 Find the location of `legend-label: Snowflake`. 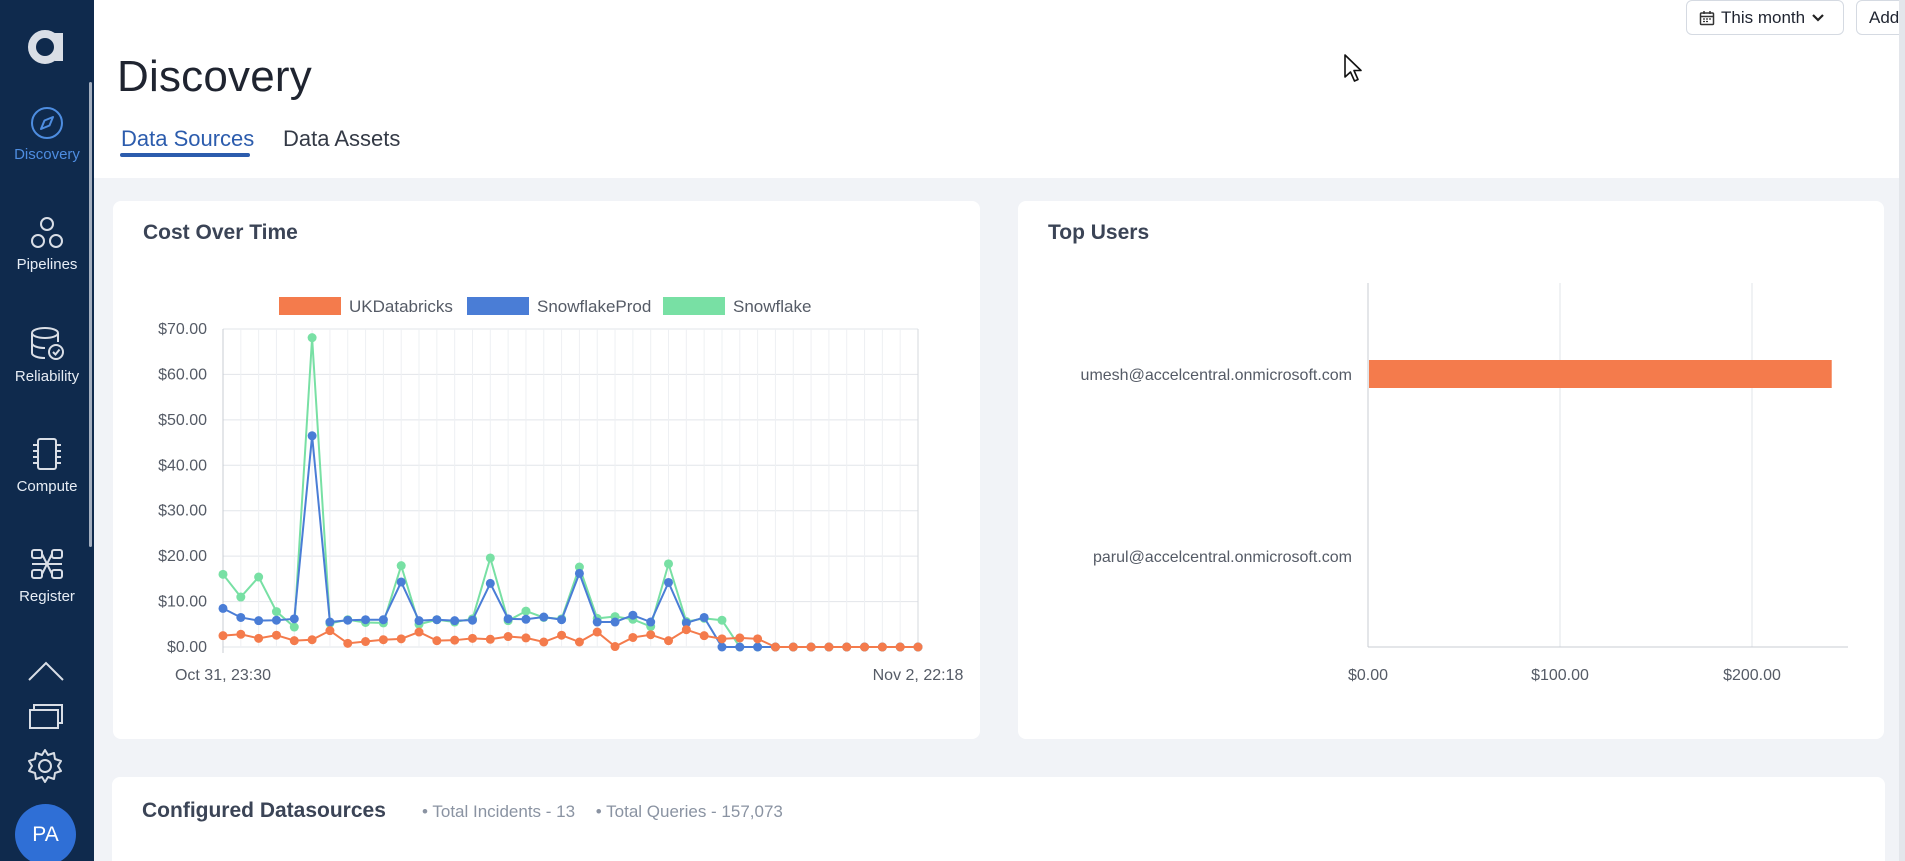

legend-label: Snowflake is located at coordinates (772, 306).